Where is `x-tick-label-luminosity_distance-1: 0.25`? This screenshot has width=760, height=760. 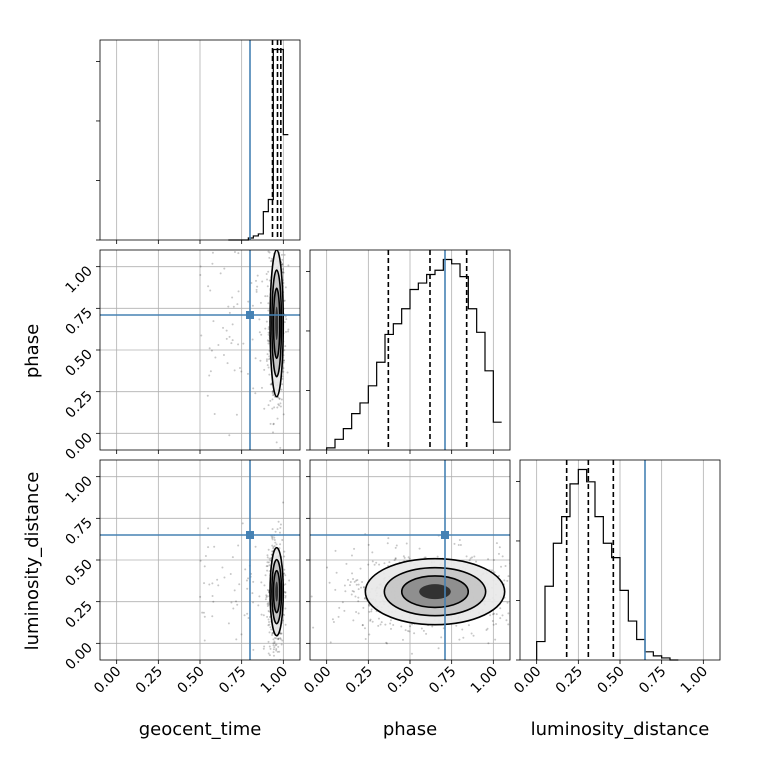
x-tick-label-luminosity_distance-1: 0.25 is located at coordinates (569, 680).